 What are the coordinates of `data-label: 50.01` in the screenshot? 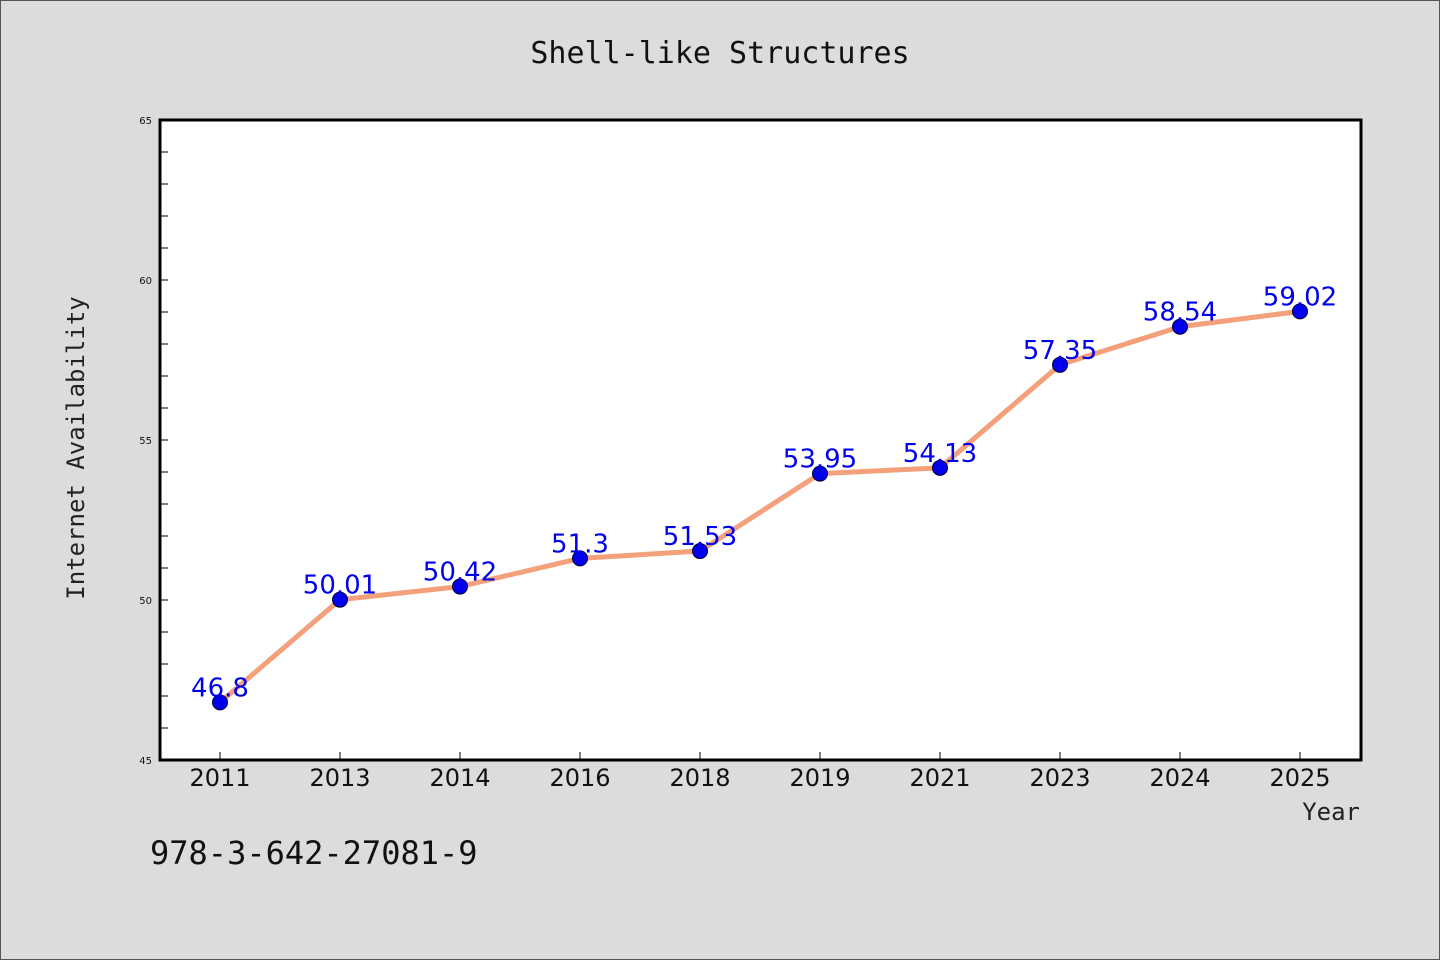 It's located at (340, 586).